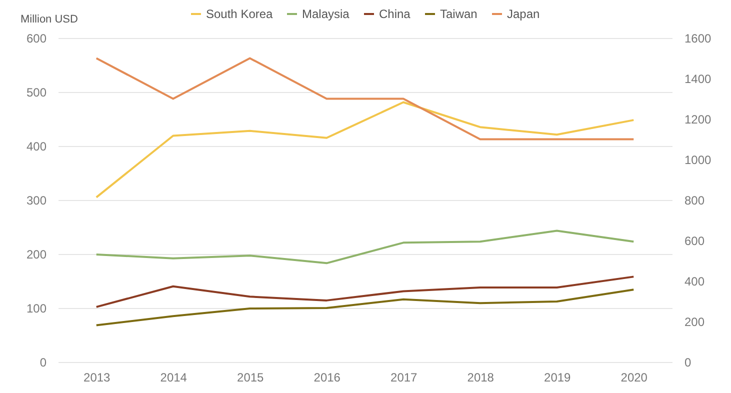 The image size is (731, 393). What do you see at coordinates (698, 119) in the screenshot?
I see `y2-tick-label: 1200` at bounding box center [698, 119].